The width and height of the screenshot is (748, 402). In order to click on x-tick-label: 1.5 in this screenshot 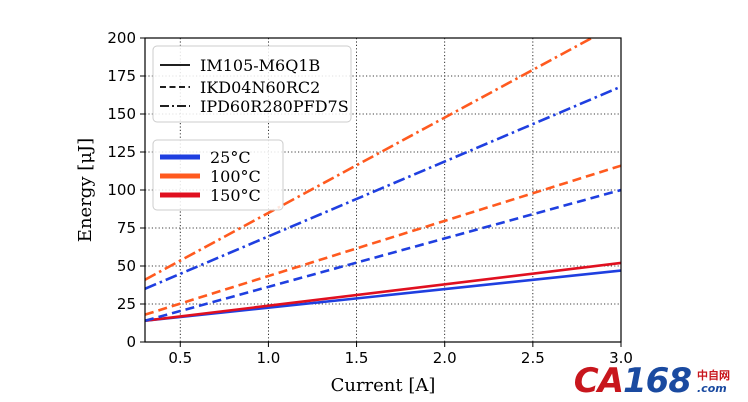, I will do `click(357, 358)`.